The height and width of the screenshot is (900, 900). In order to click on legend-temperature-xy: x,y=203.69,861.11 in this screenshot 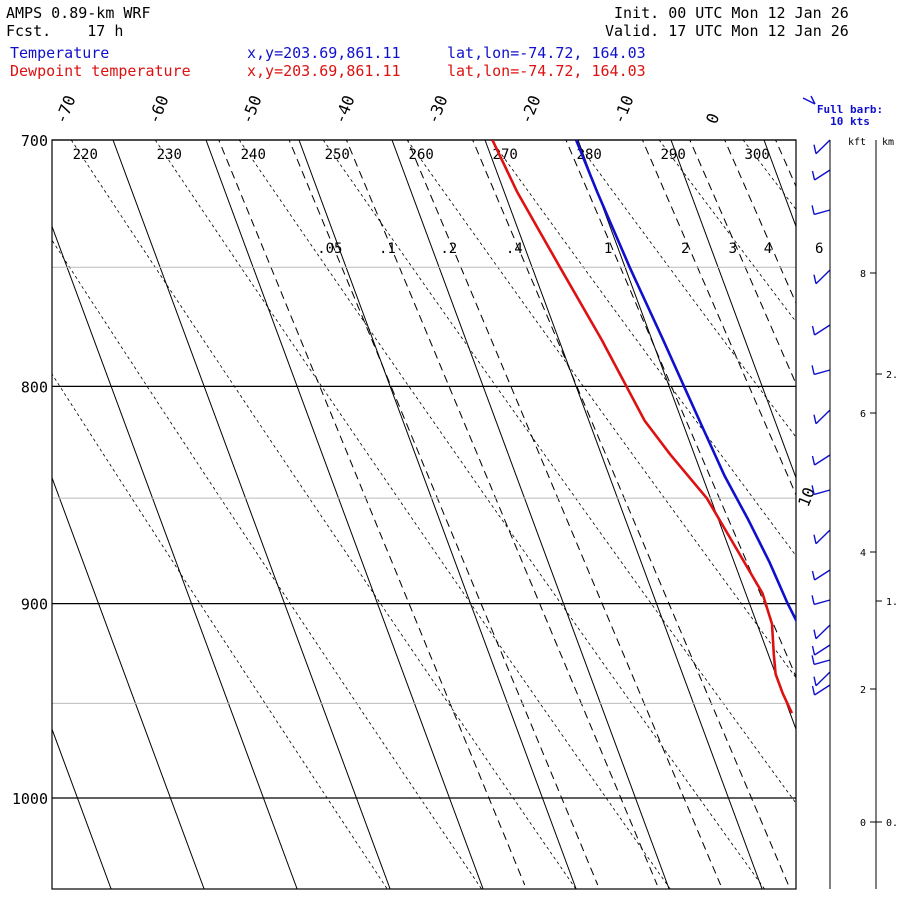, I will do `click(324, 53)`.